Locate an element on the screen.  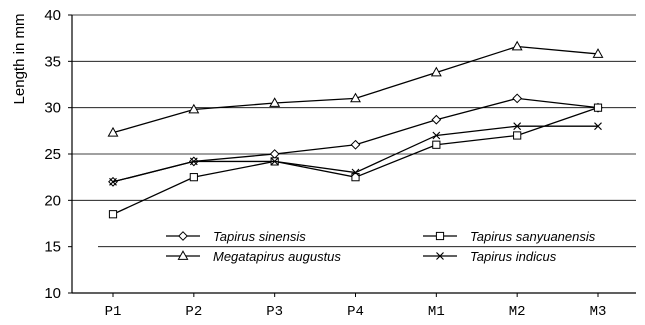
x-tick-labels: P1 P2 P3 P4 M1 M2 M3 is located at coordinates (356, 306).